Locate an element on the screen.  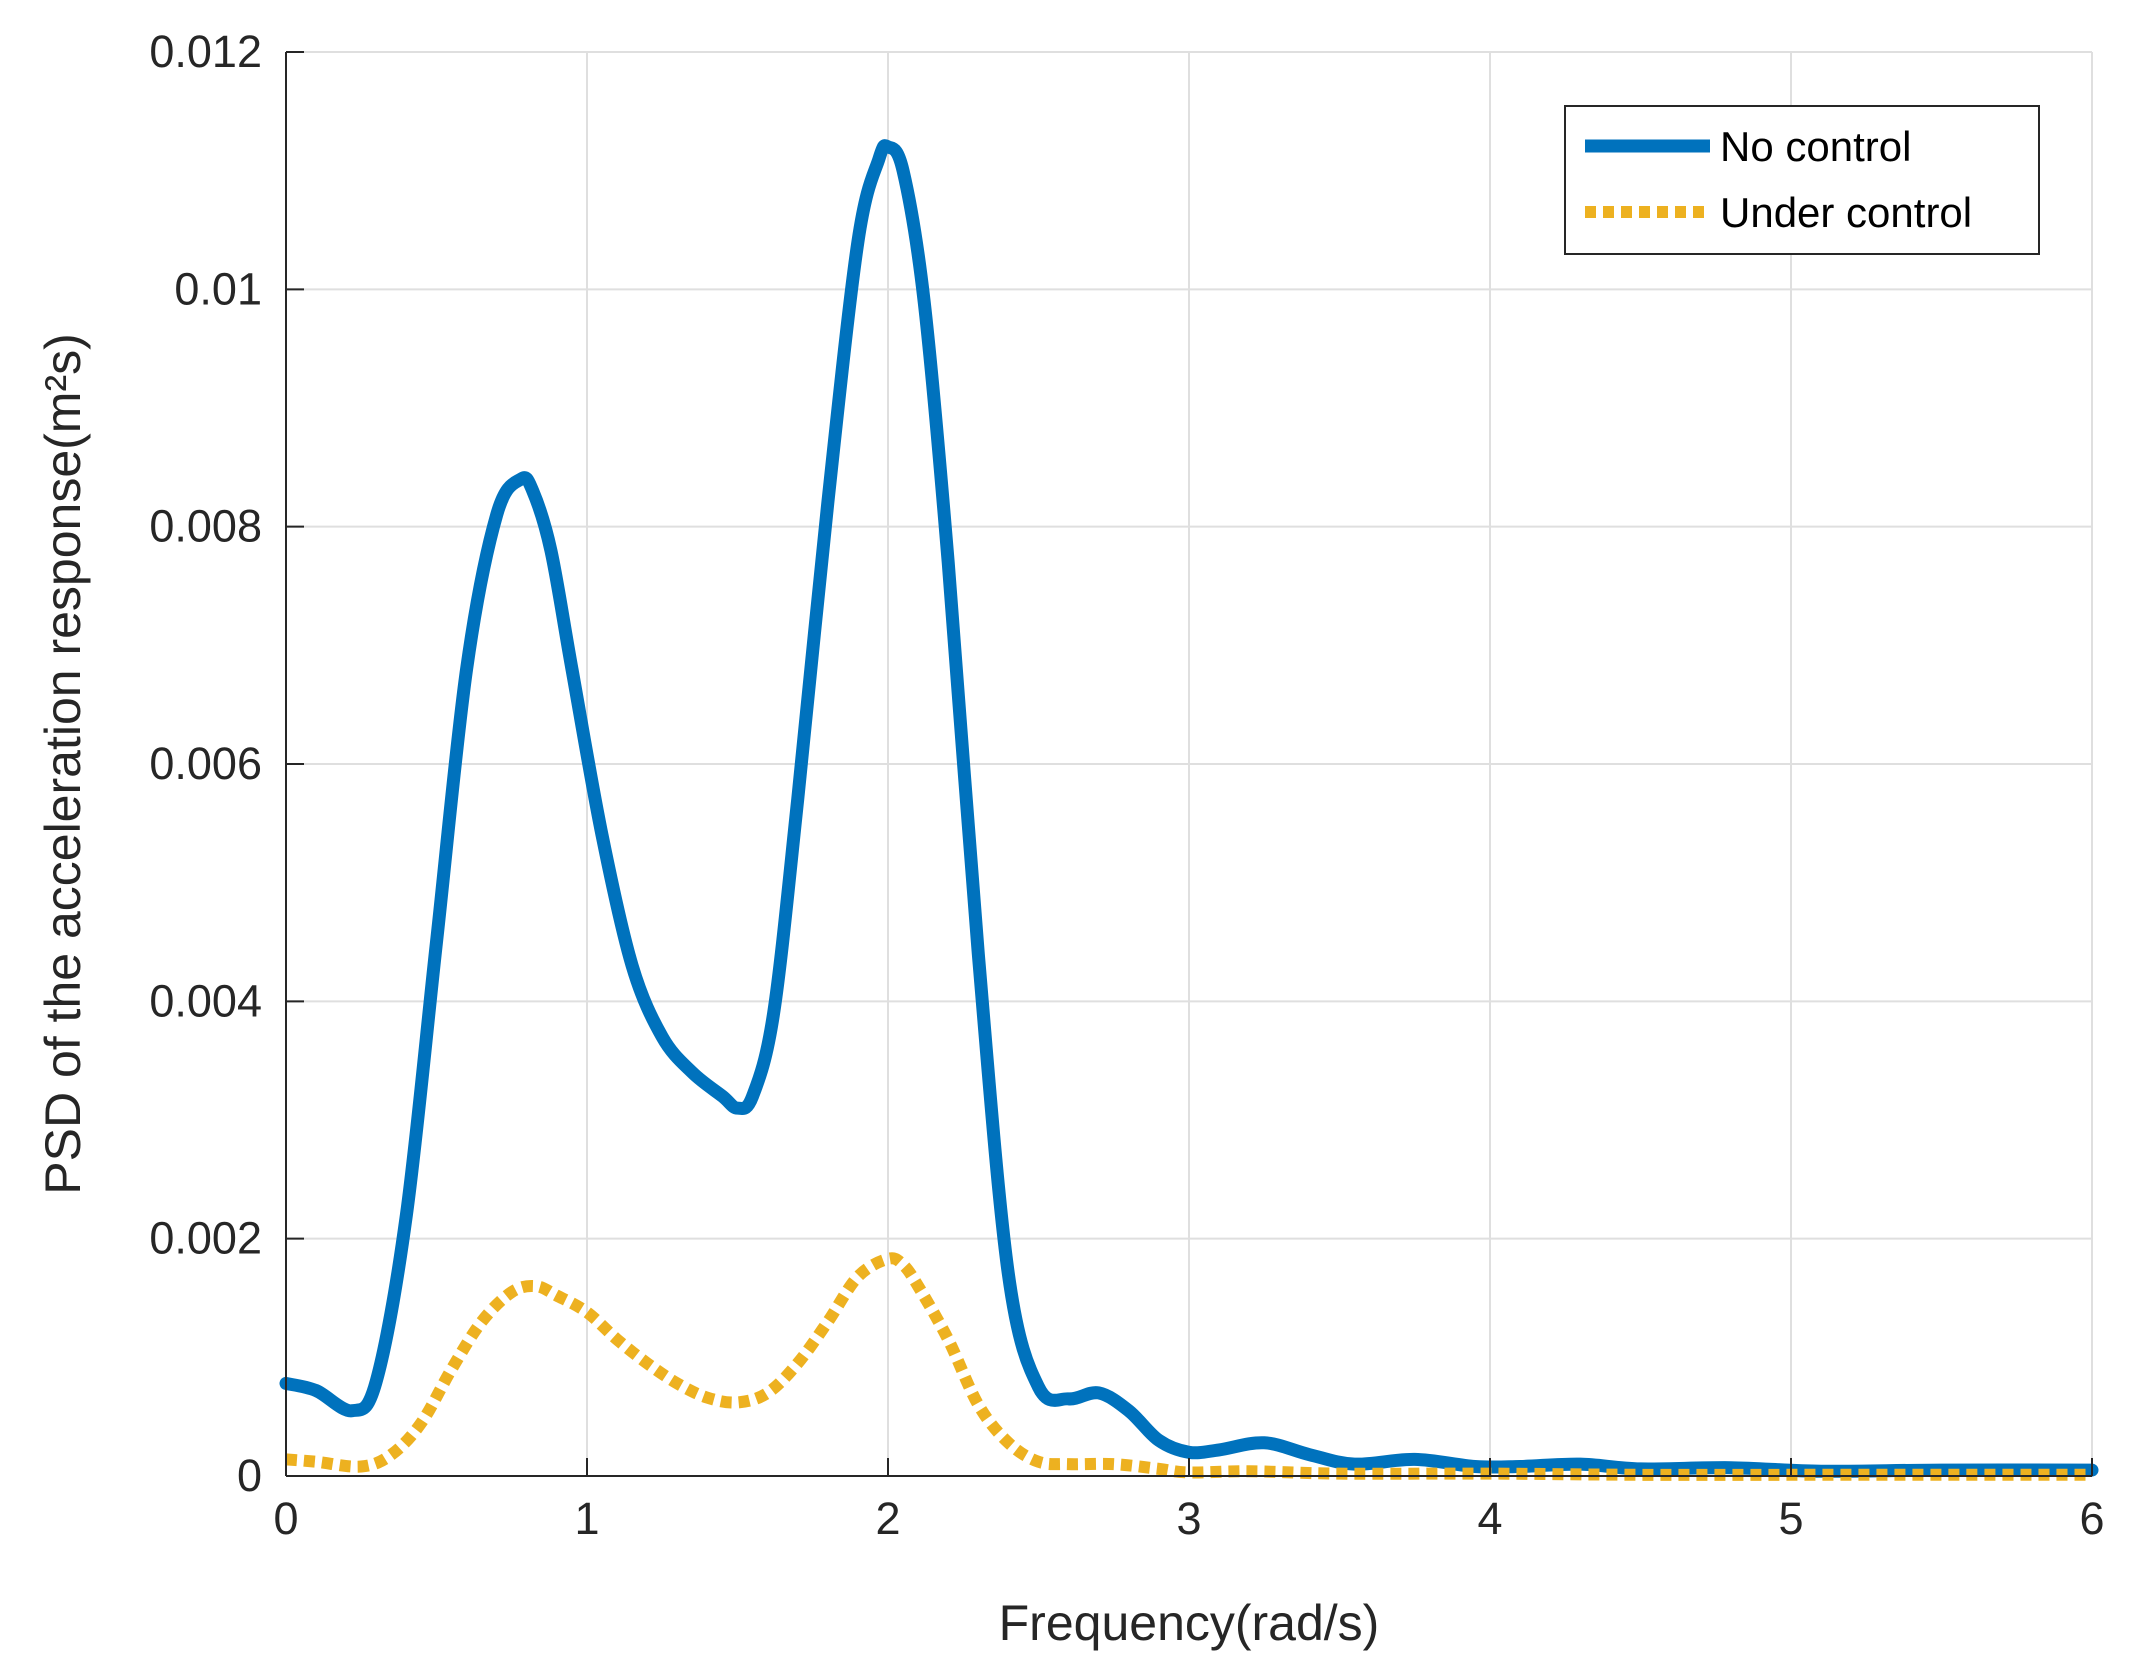
y-tick-label: 0.004 is located at coordinates (205, 1000).